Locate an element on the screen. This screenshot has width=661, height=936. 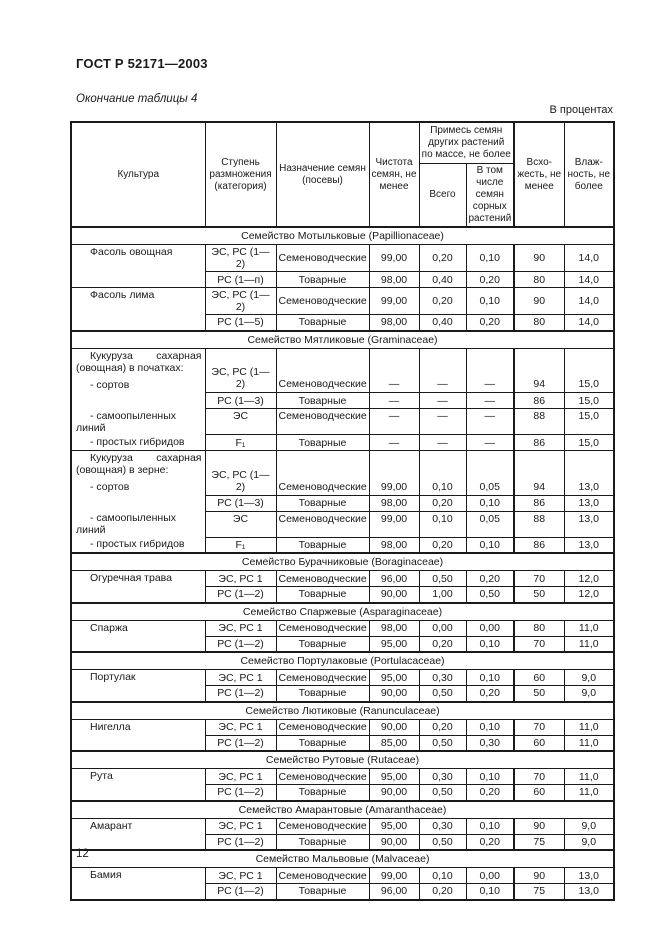
cell-category: ЭС, РС (1—2) is located at coordinates (240, 473).